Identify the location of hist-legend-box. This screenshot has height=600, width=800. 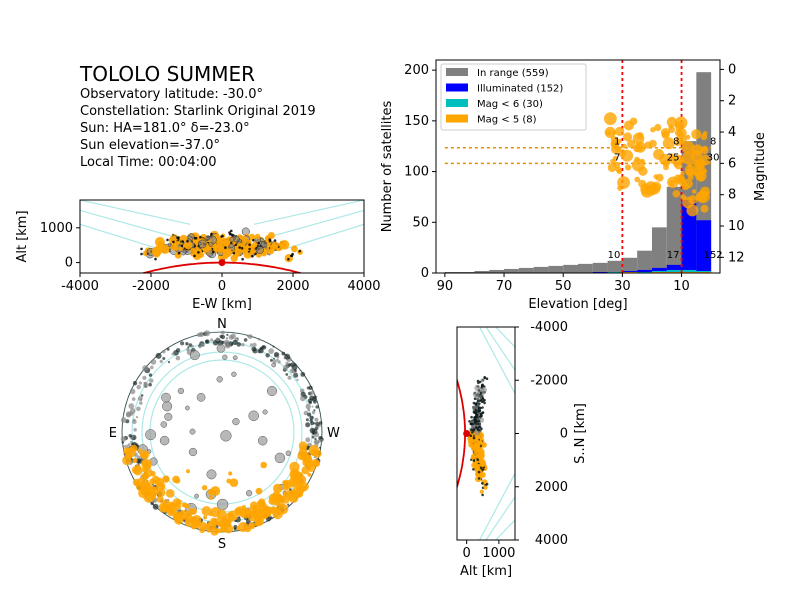
(513, 97).